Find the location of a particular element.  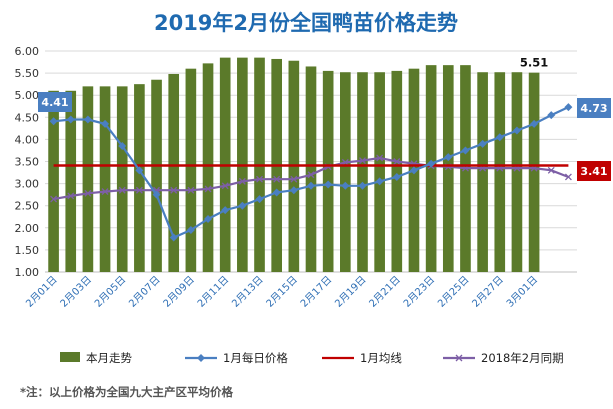

last-value-callout-text: 4.73 is located at coordinates (593, 108).